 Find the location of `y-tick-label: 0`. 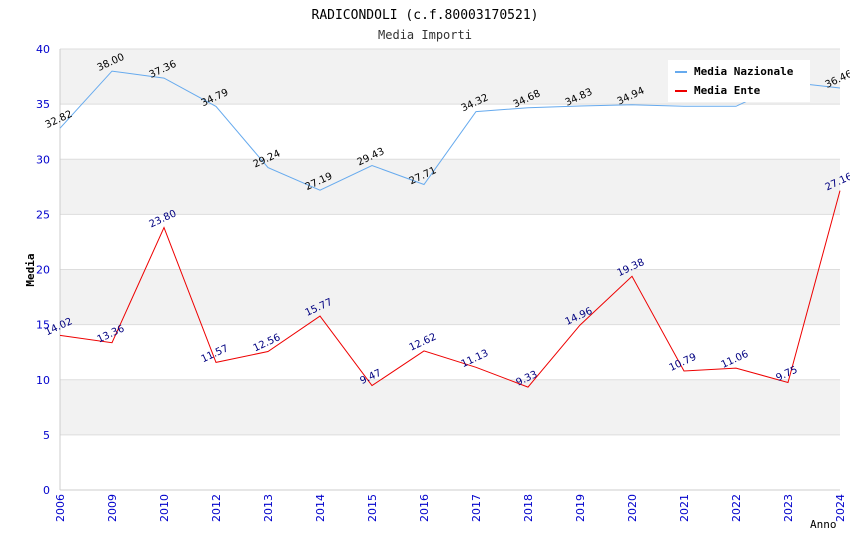

y-tick-label: 0 is located at coordinates (46, 490).